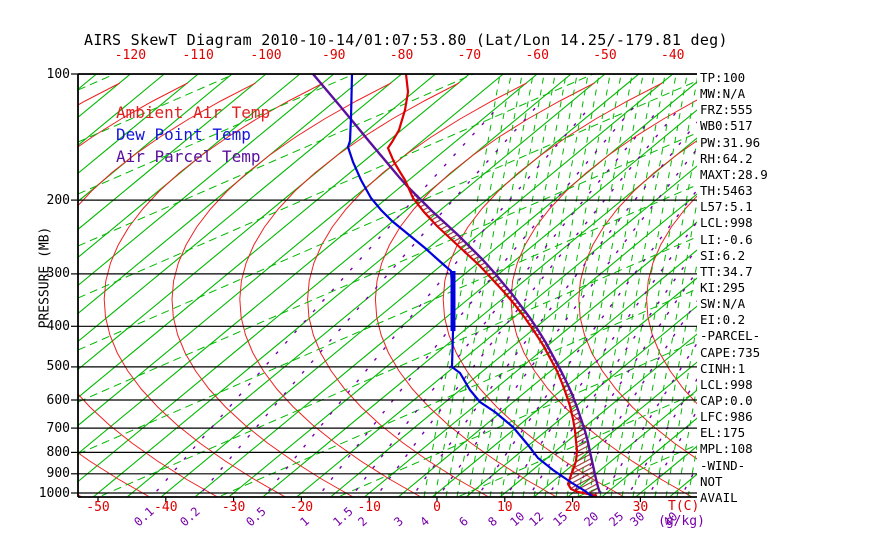 The image size is (870, 560). I want to click on pressure-tick-label: 700, so click(58, 428).